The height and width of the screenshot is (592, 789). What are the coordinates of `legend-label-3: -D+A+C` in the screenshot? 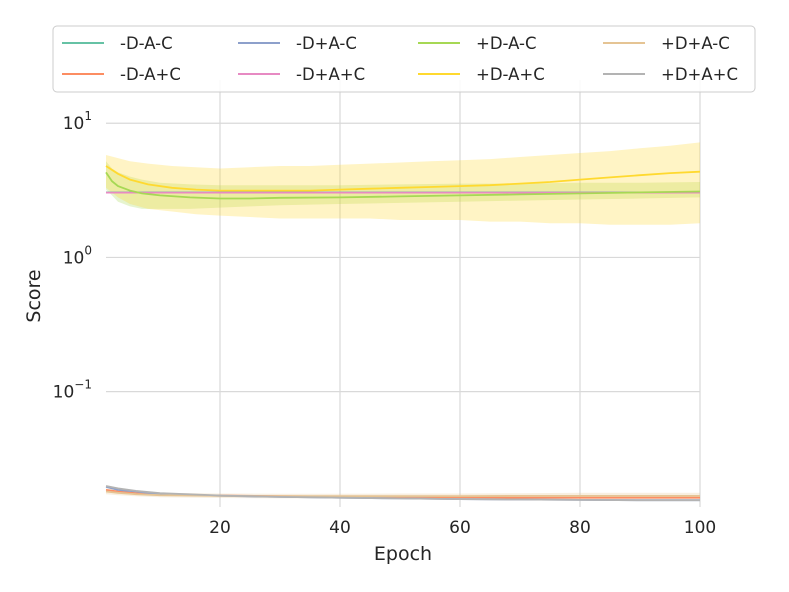 It's located at (330, 74).